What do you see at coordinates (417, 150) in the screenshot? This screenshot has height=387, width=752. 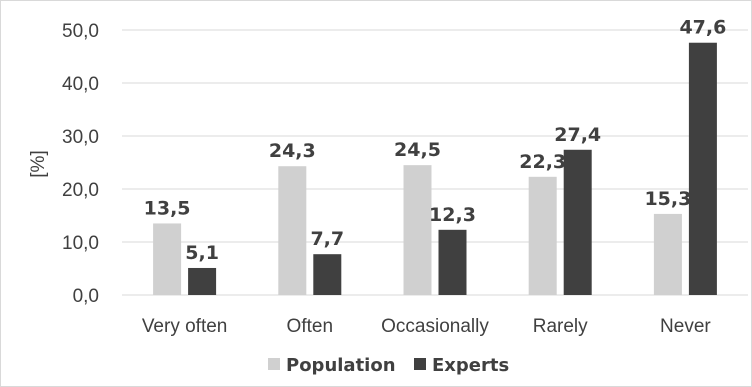 I see `data-label: 24,5` at bounding box center [417, 150].